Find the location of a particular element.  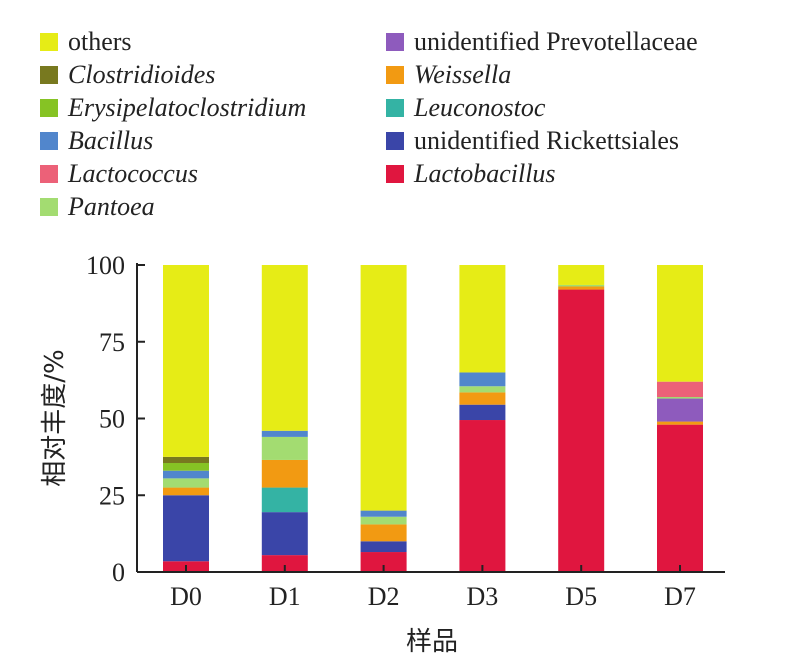

bar-d2-pantoea is located at coordinates (383, 520).